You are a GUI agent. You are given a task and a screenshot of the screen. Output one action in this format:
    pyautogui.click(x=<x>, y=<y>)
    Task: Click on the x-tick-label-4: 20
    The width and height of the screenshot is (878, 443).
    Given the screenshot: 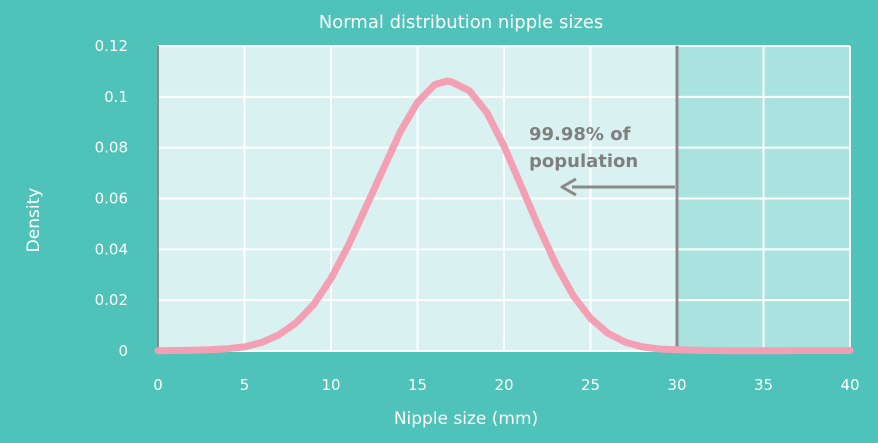 What is the action you would take?
    pyautogui.click(x=503, y=385)
    